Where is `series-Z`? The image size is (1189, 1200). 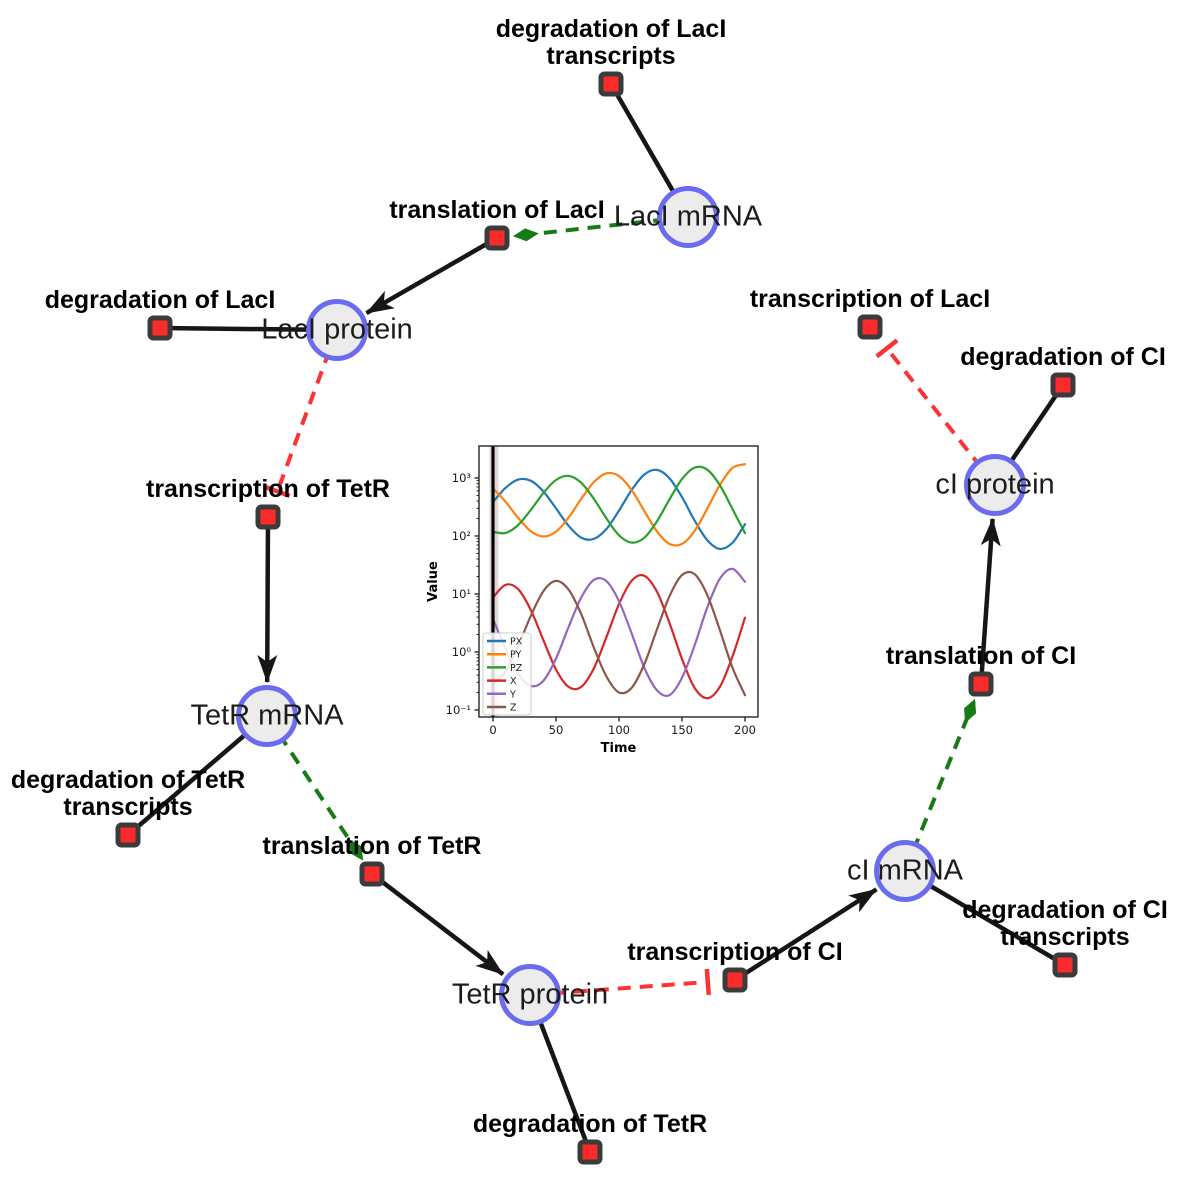
series-Z is located at coordinates (619, 633).